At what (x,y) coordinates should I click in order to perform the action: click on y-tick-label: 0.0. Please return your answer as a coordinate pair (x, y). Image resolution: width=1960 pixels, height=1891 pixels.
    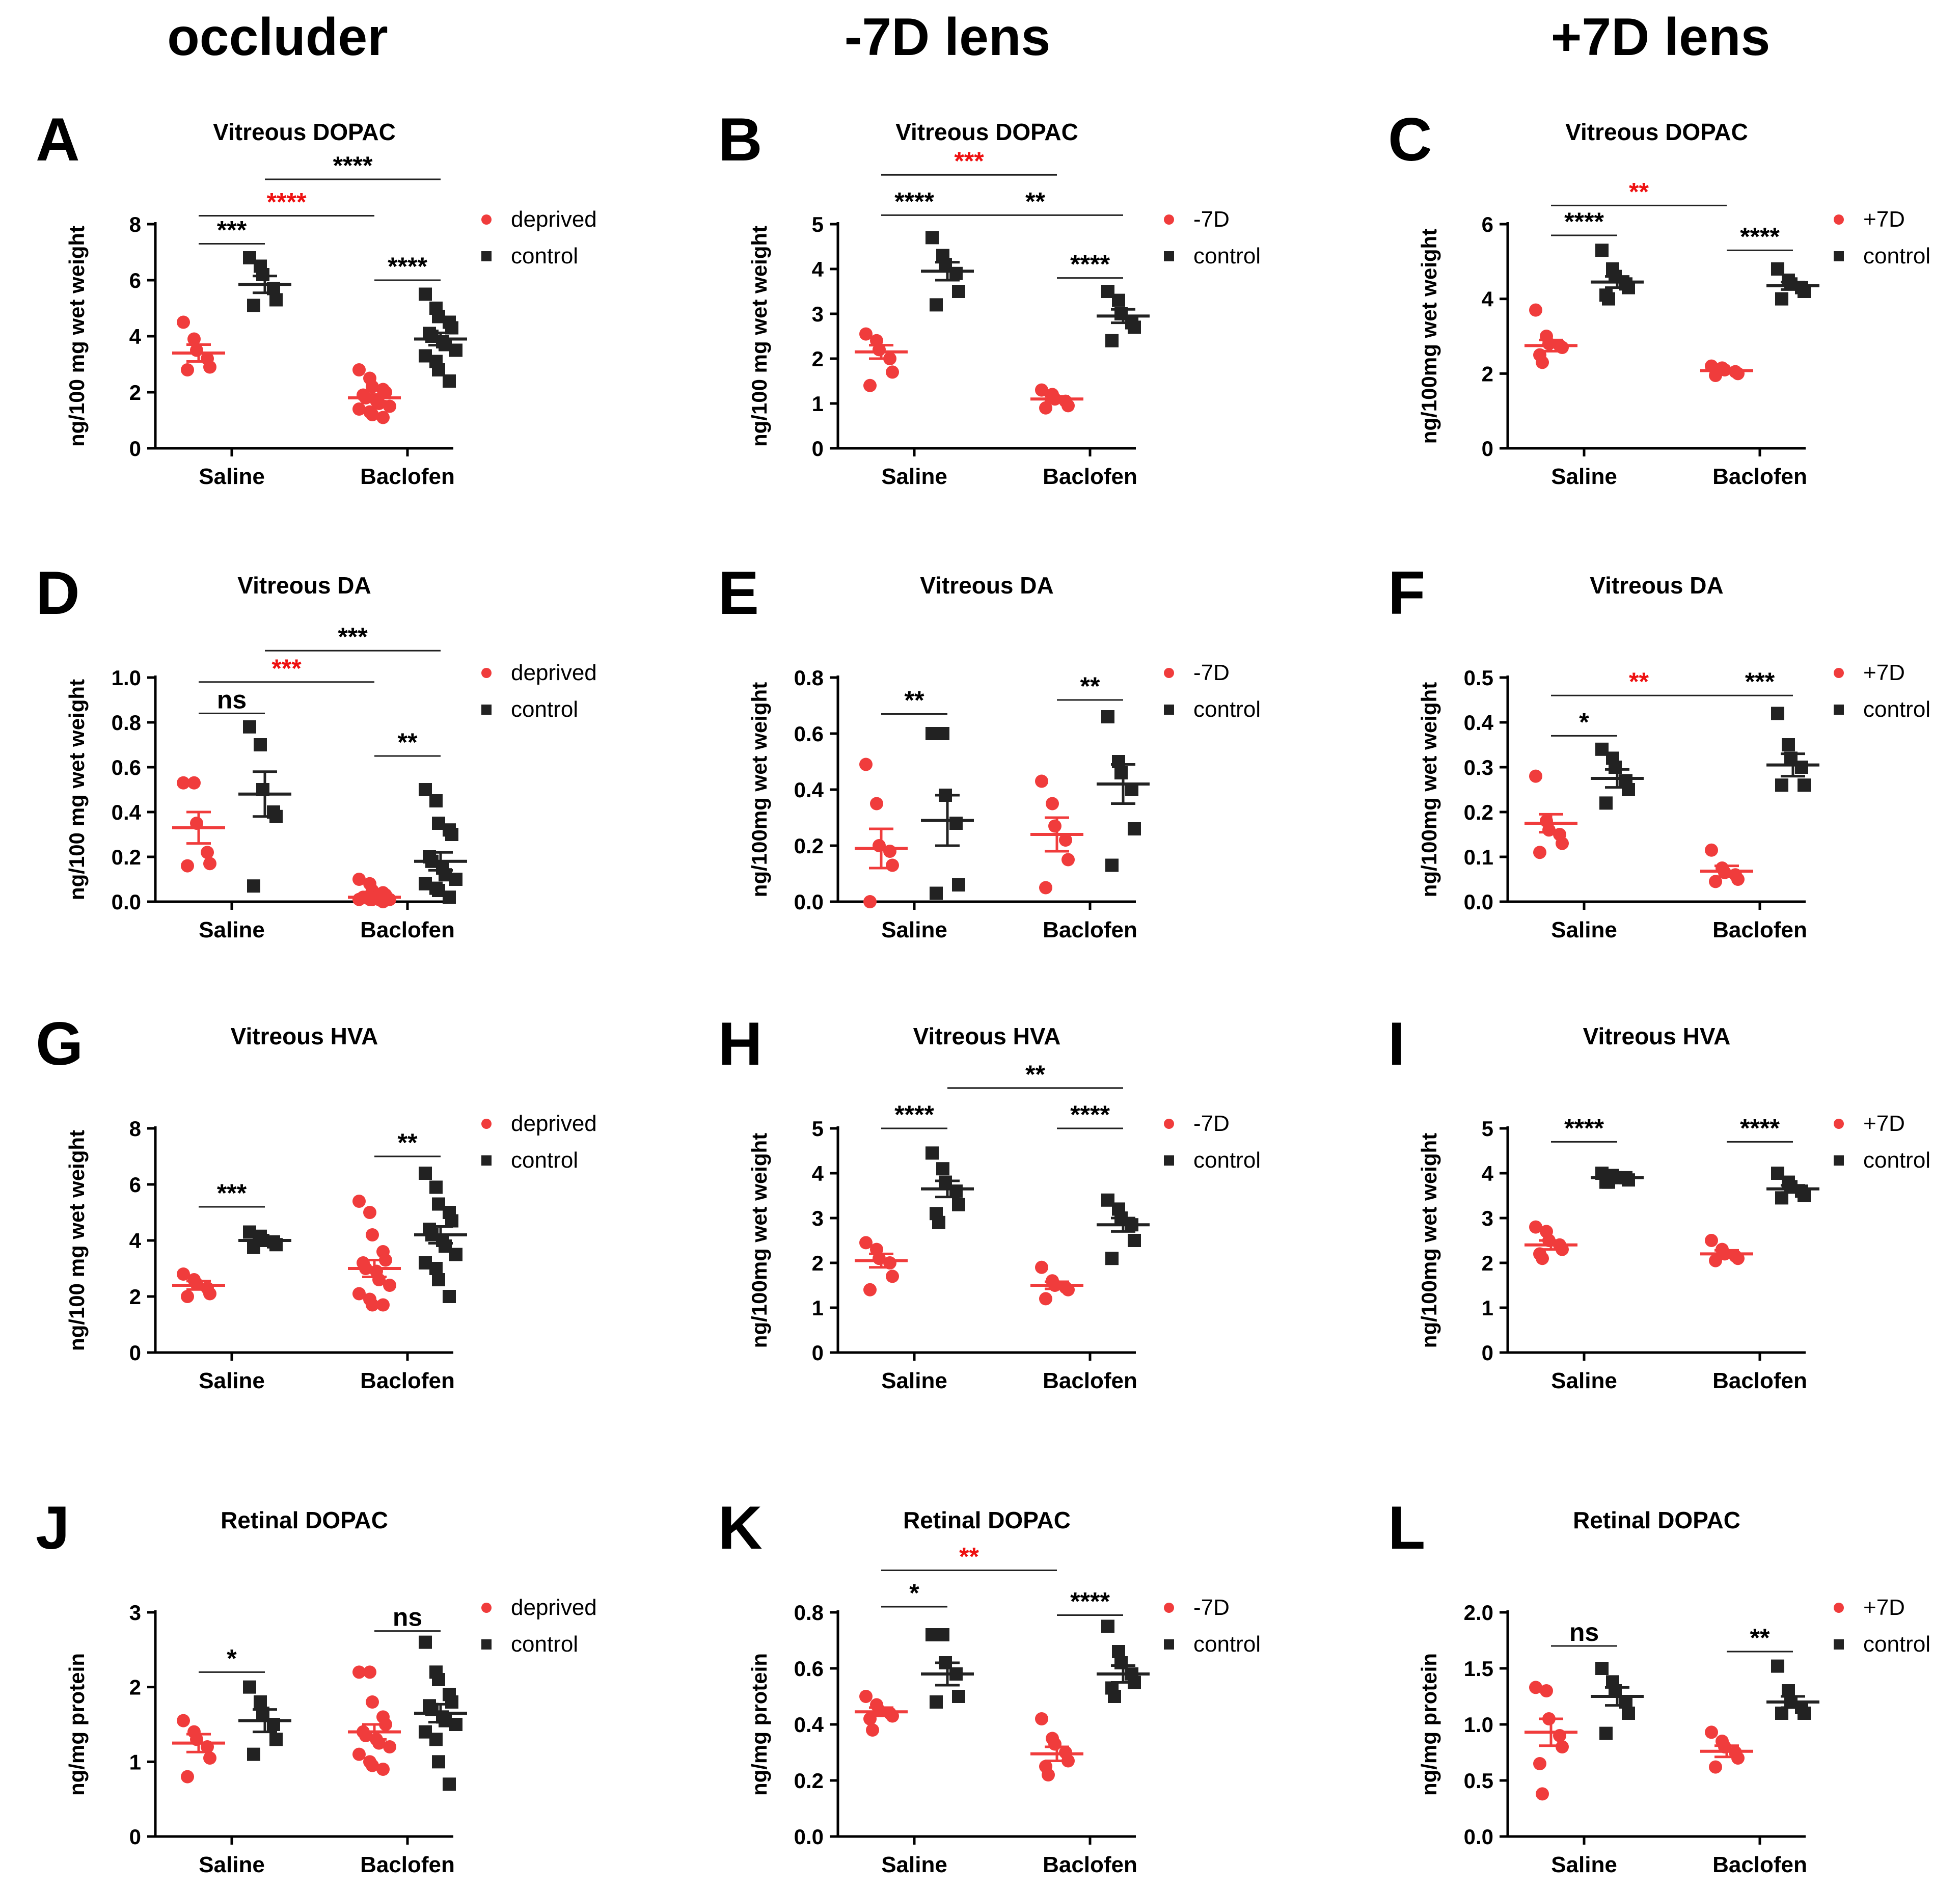
    Looking at the image, I should click on (809, 1837).